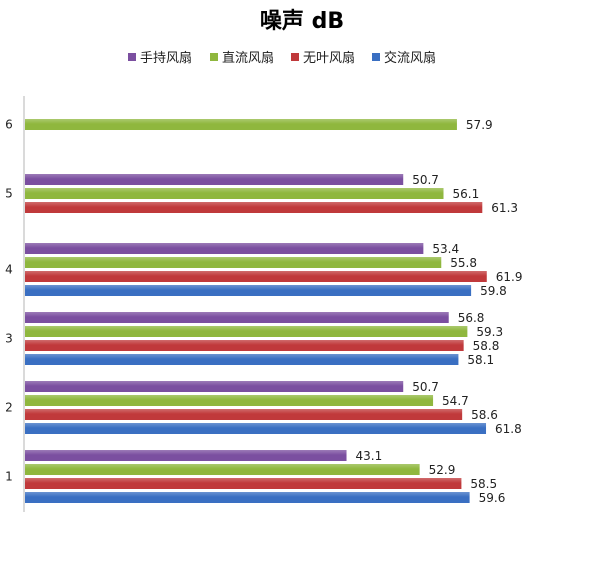 Image resolution: width=604 pixels, height=575 pixels. I want to click on data-label: 59.8, so click(493, 291).